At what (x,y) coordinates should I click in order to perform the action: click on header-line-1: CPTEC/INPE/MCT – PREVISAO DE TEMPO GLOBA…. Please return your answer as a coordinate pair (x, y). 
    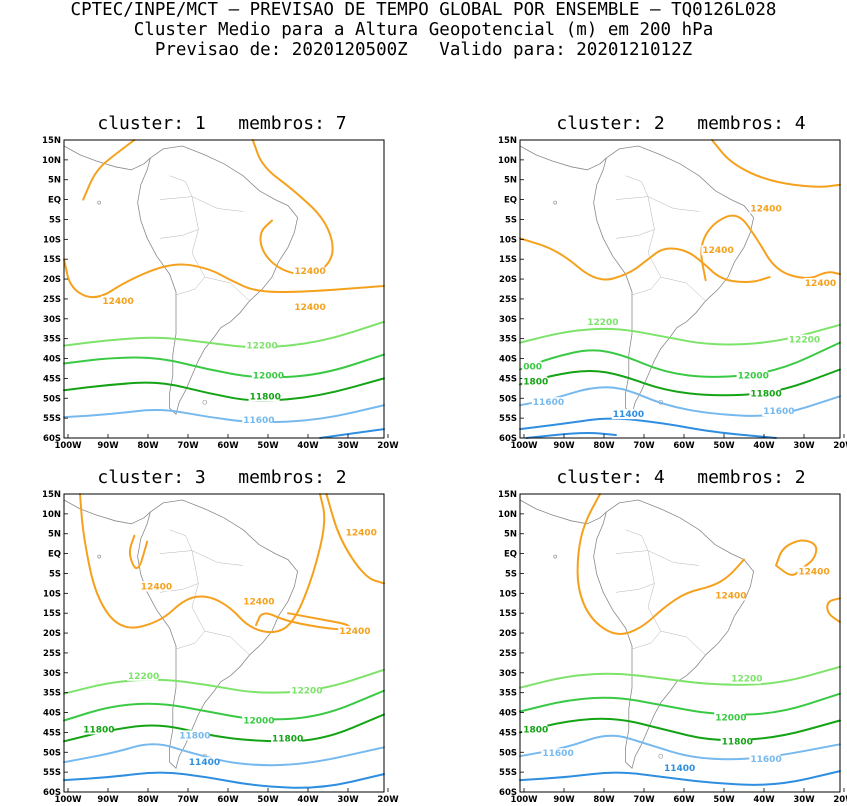
    Looking at the image, I should click on (423, 10).